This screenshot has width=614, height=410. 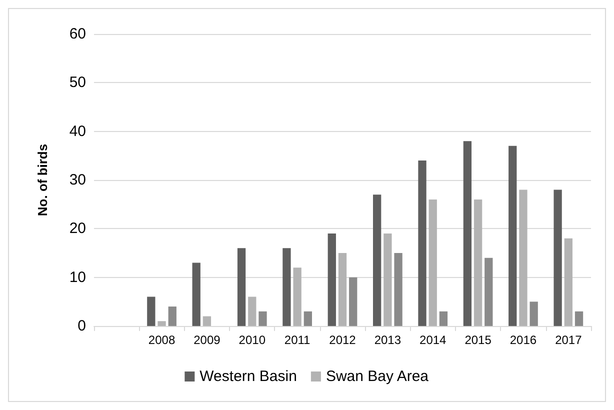 I want to click on x-tick-label: 2009, so click(x=207, y=340).